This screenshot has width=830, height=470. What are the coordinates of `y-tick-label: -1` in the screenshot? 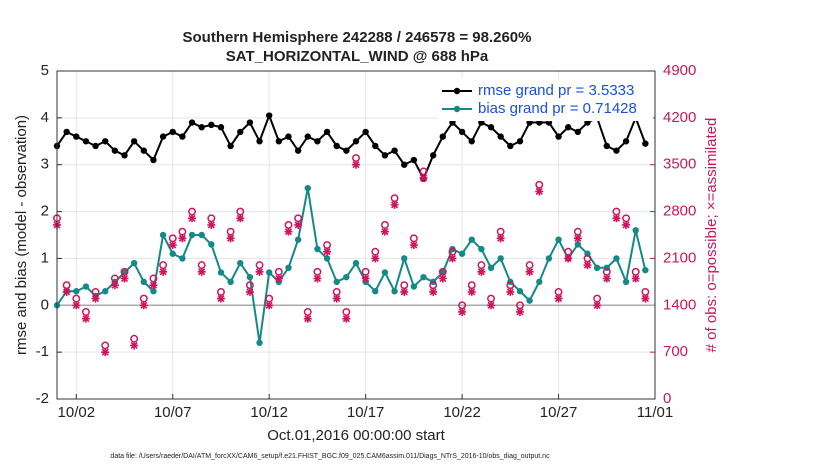 It's located at (42, 351).